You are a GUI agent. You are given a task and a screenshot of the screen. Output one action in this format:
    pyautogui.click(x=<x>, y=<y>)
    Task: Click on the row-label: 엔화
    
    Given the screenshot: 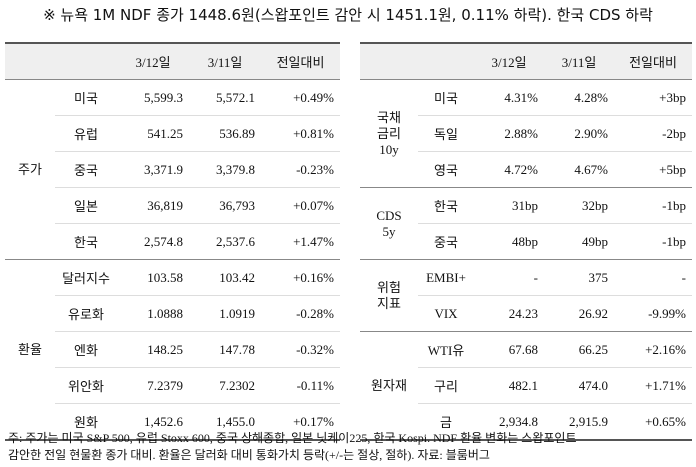 What is the action you would take?
    pyautogui.click(x=86, y=349)
    